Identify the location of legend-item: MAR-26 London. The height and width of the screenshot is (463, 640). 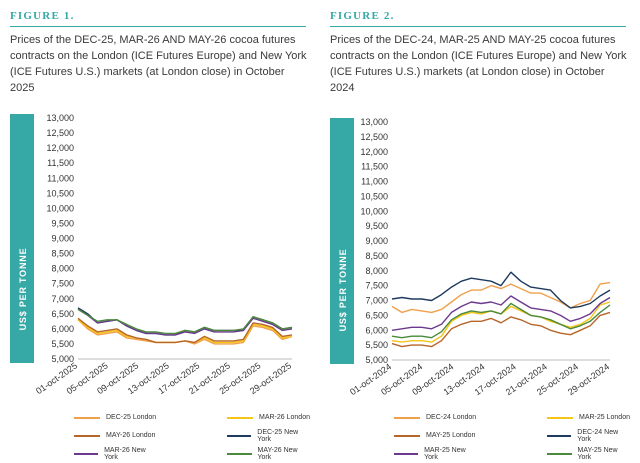
(233, 417).